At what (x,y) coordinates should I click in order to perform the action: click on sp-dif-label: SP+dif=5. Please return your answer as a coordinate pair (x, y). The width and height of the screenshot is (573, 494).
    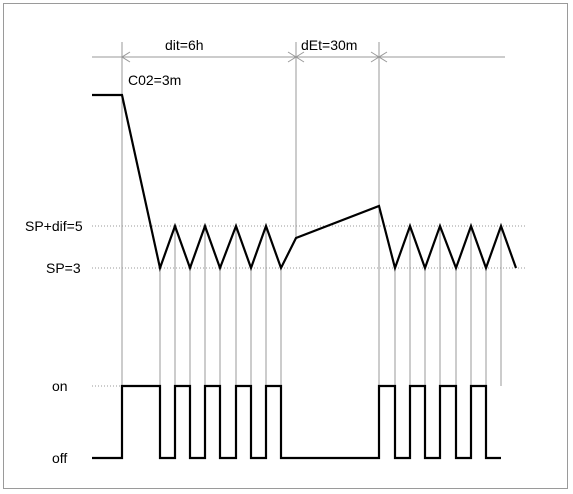
    Looking at the image, I should click on (54, 226).